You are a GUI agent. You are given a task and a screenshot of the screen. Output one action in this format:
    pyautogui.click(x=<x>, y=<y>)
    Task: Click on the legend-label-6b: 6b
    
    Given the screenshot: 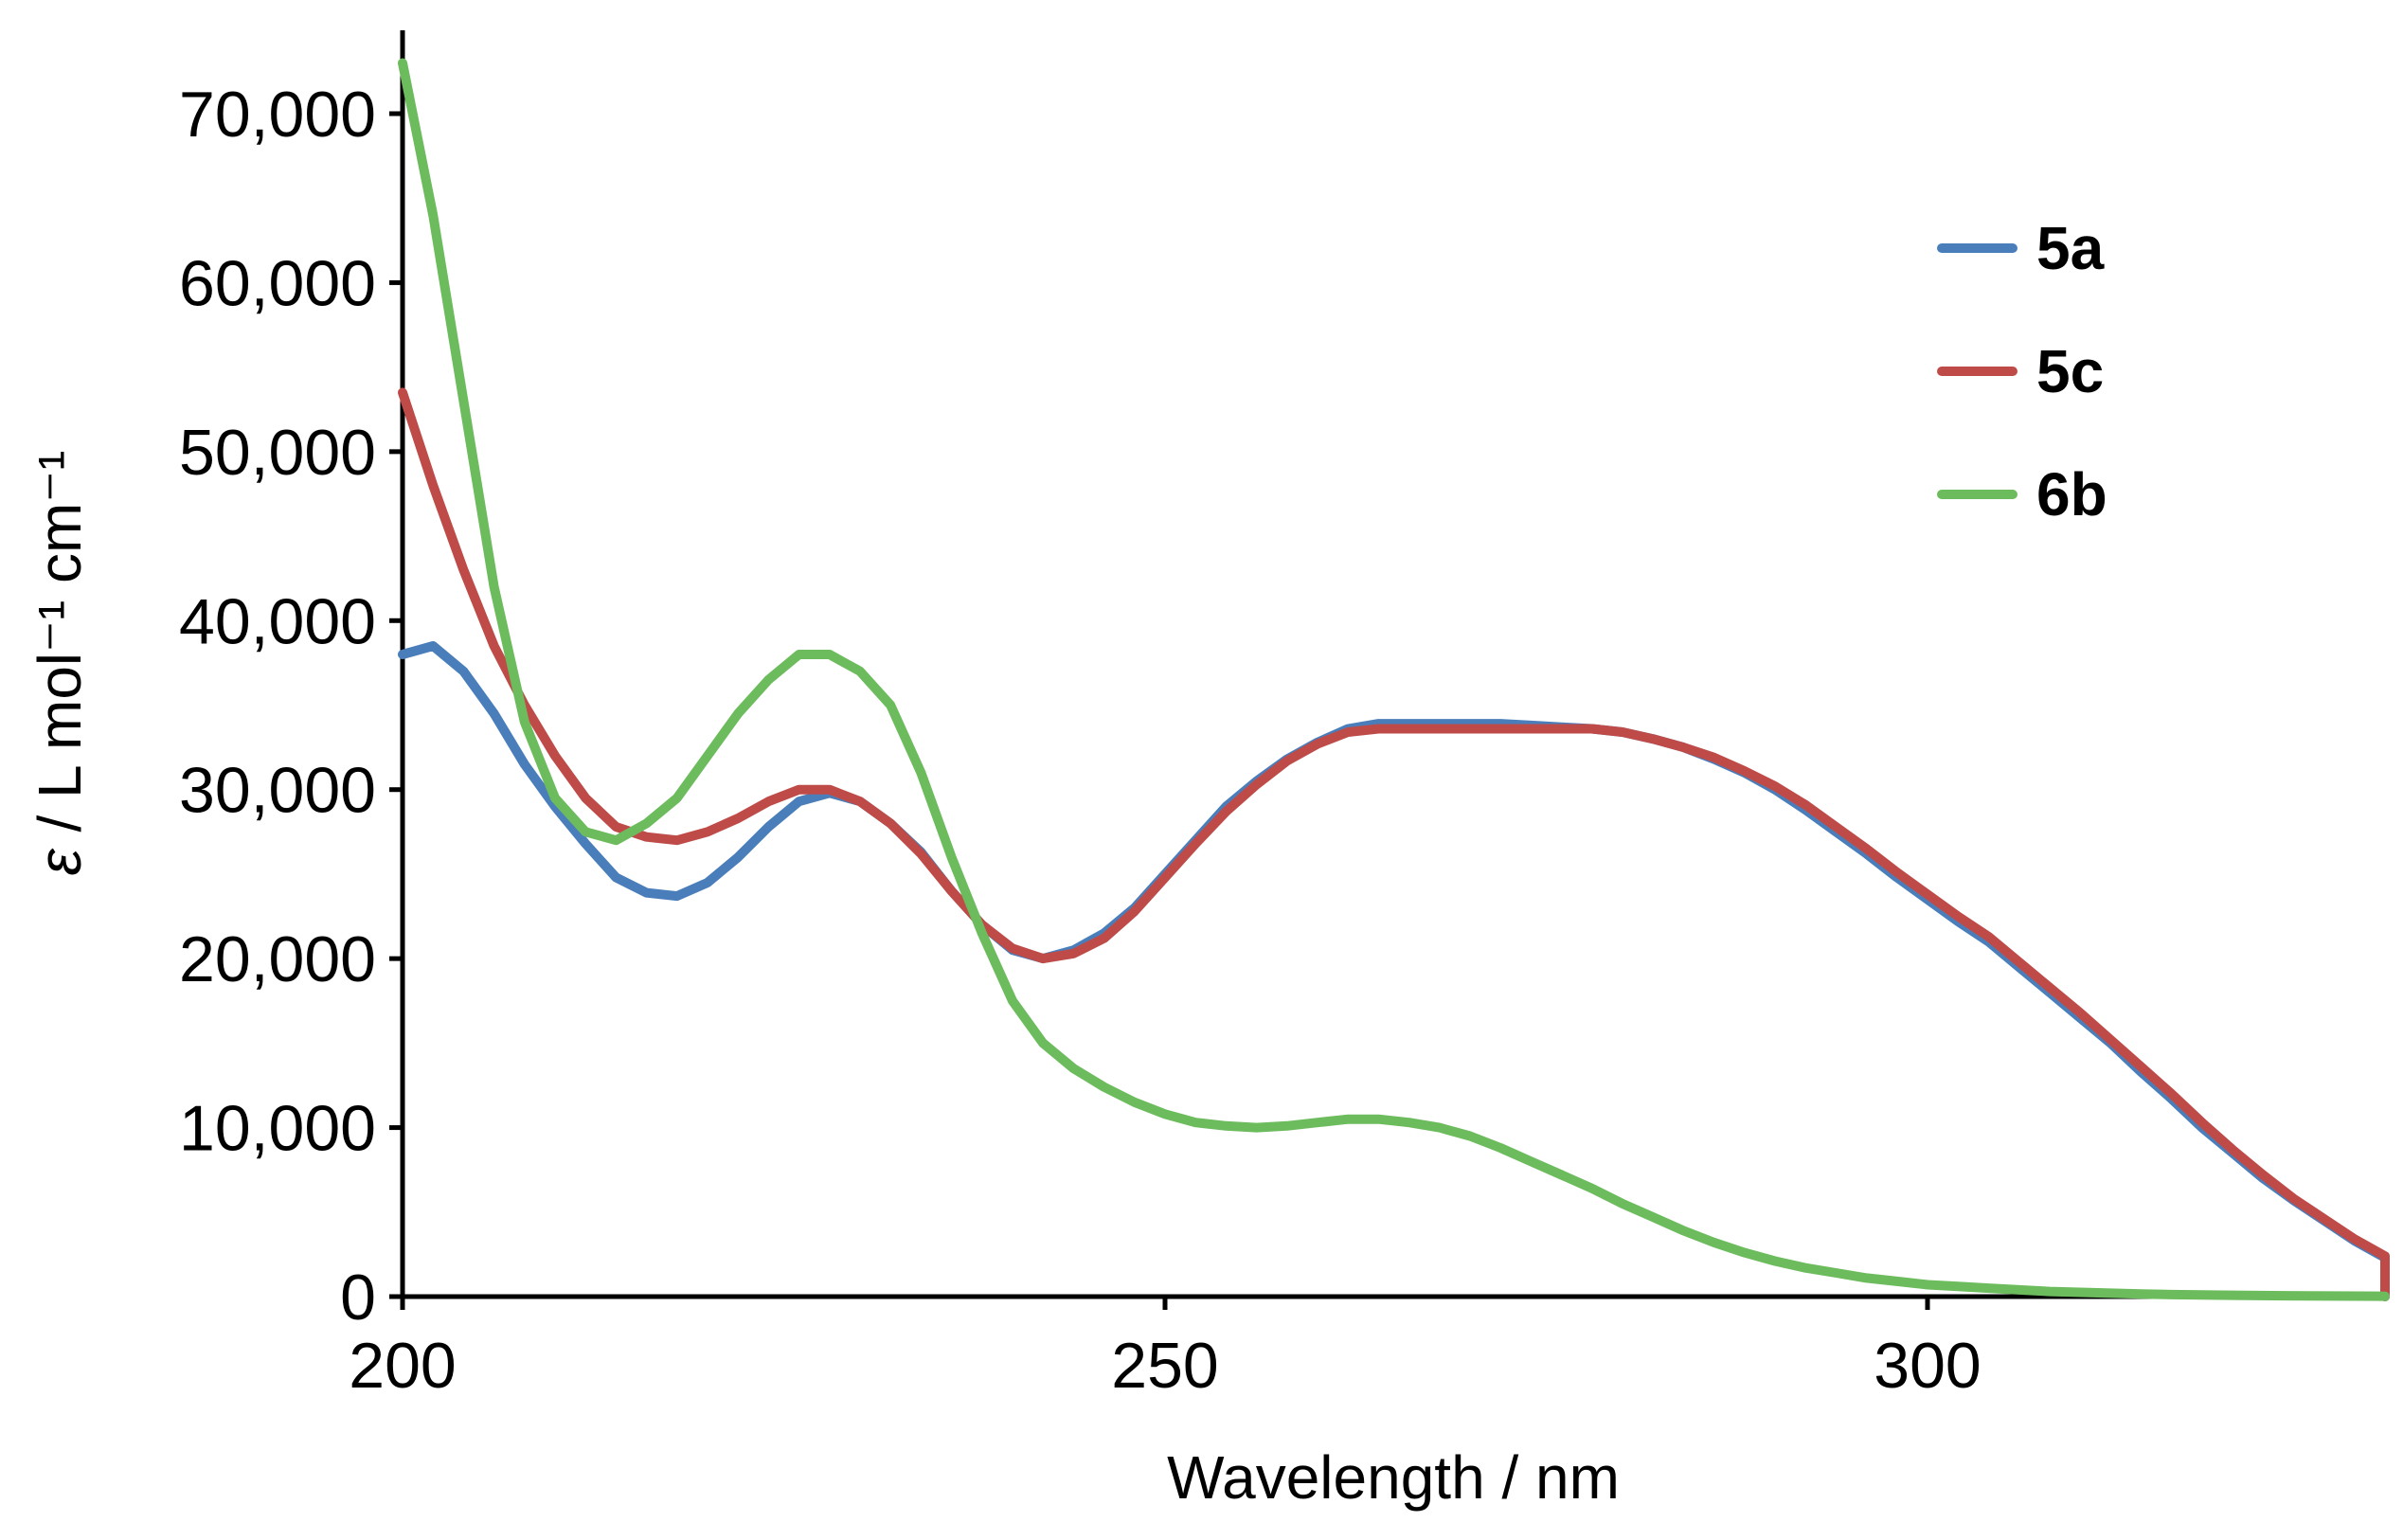 What is the action you would take?
    pyautogui.click(x=2071, y=494)
    